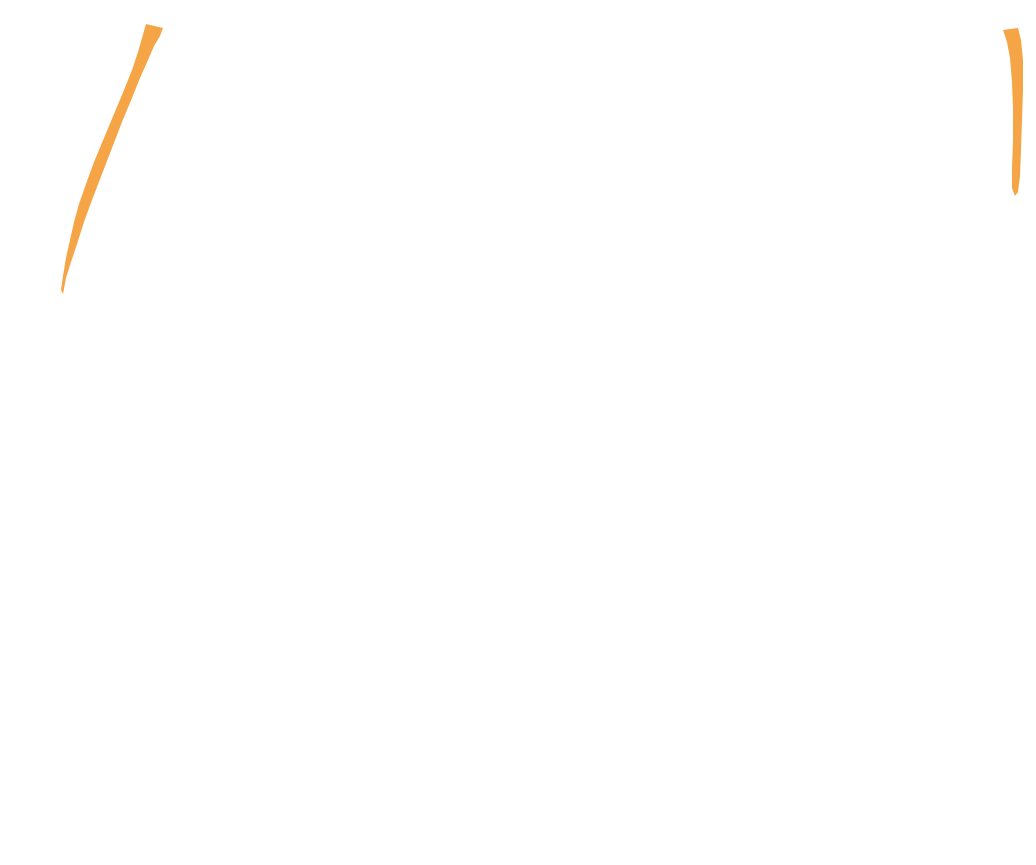 The height and width of the screenshot is (865, 1036). Describe the element at coordinates (112, 159) in the screenshot. I see `left-diagonal-brush-stroke` at that location.